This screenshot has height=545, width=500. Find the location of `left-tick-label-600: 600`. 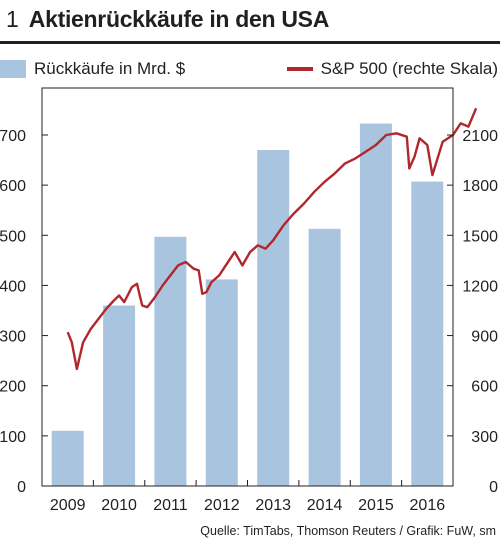

left-tick-label-600: 600 is located at coordinates (13, 186).